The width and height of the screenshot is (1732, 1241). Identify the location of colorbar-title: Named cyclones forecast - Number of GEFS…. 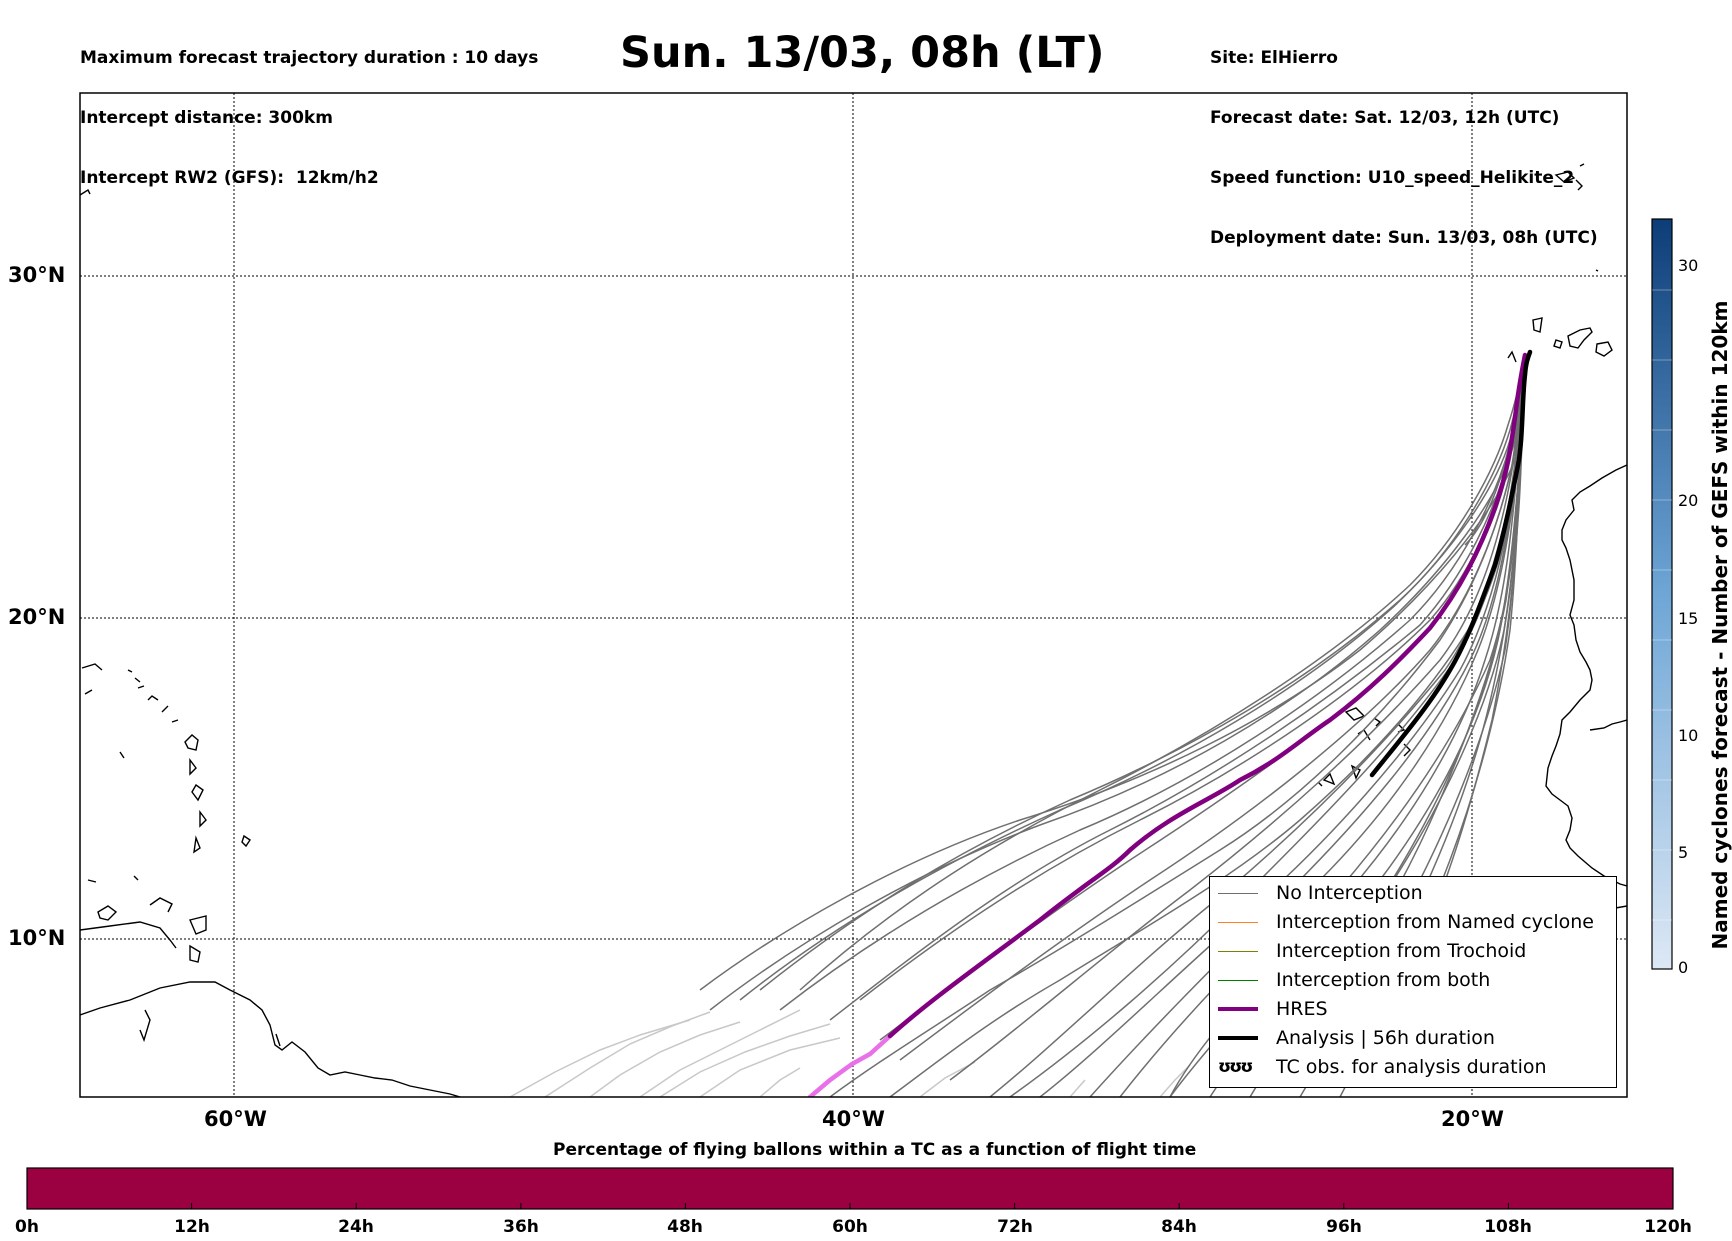
(1720, 625).